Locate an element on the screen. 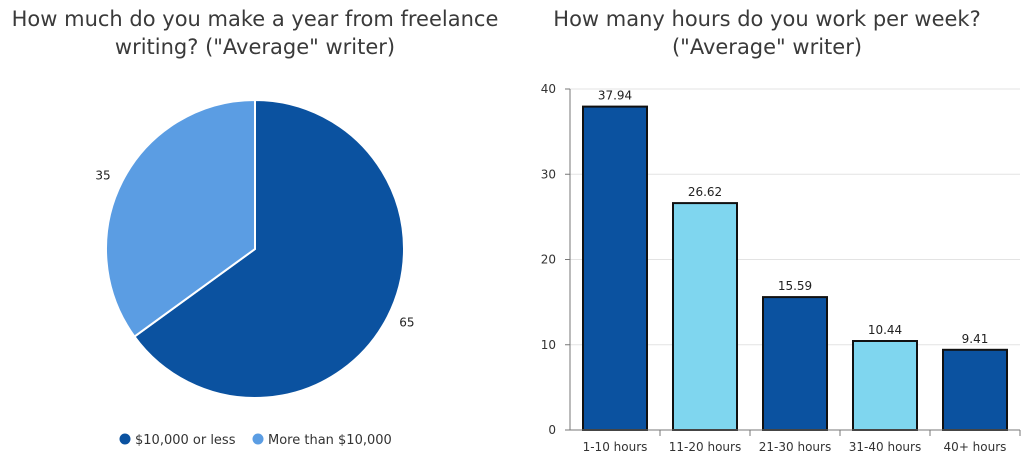 The height and width of the screenshot is (470, 1024). bar-y-axis: 0 10 20 30 40 is located at coordinates (556, 259).